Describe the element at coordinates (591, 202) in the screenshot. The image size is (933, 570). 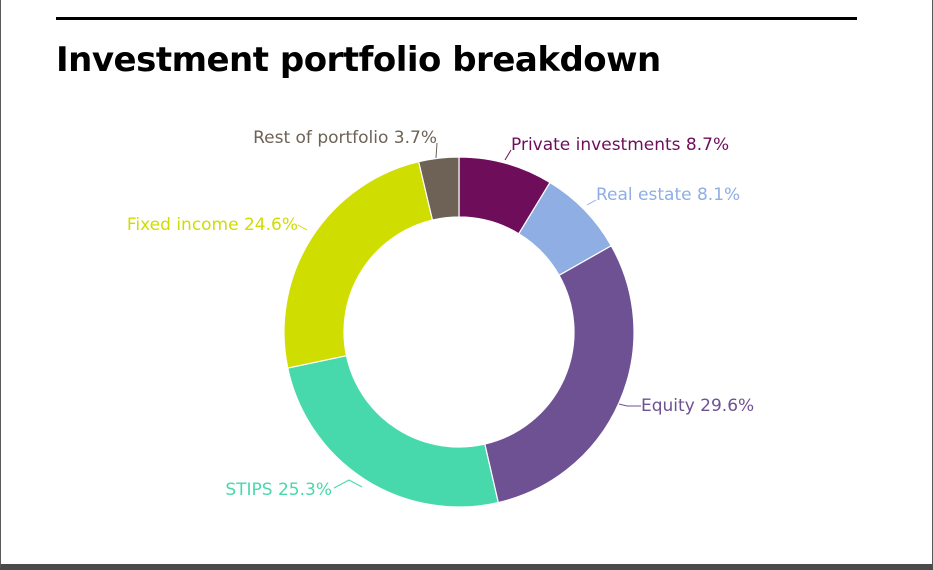
I see `leader-line-real-estate` at that location.